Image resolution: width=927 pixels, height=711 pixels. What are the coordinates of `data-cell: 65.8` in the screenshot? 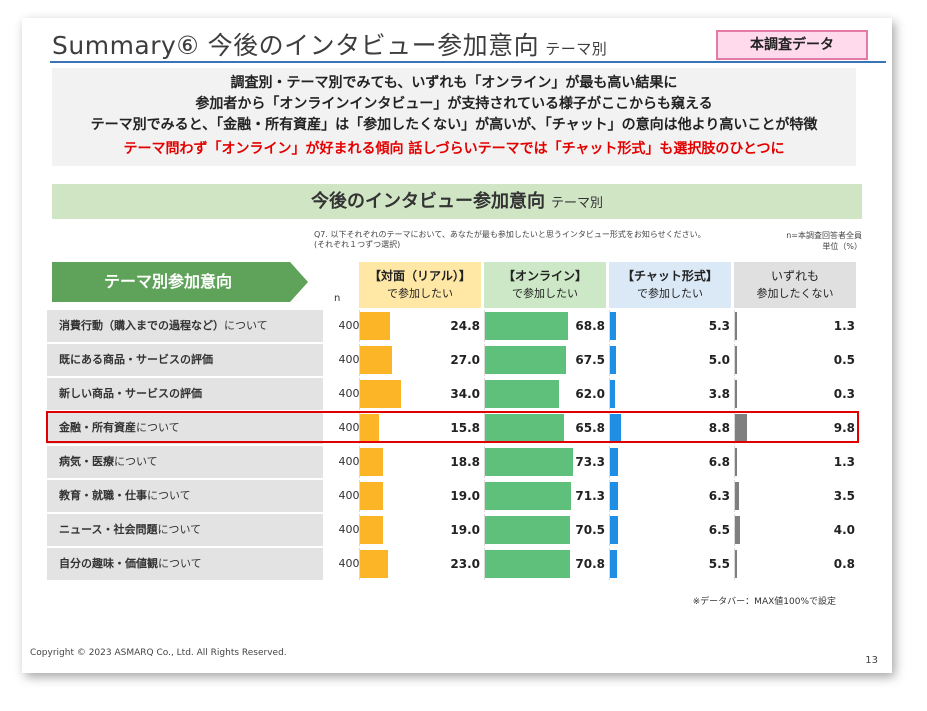 It's located at (546, 428).